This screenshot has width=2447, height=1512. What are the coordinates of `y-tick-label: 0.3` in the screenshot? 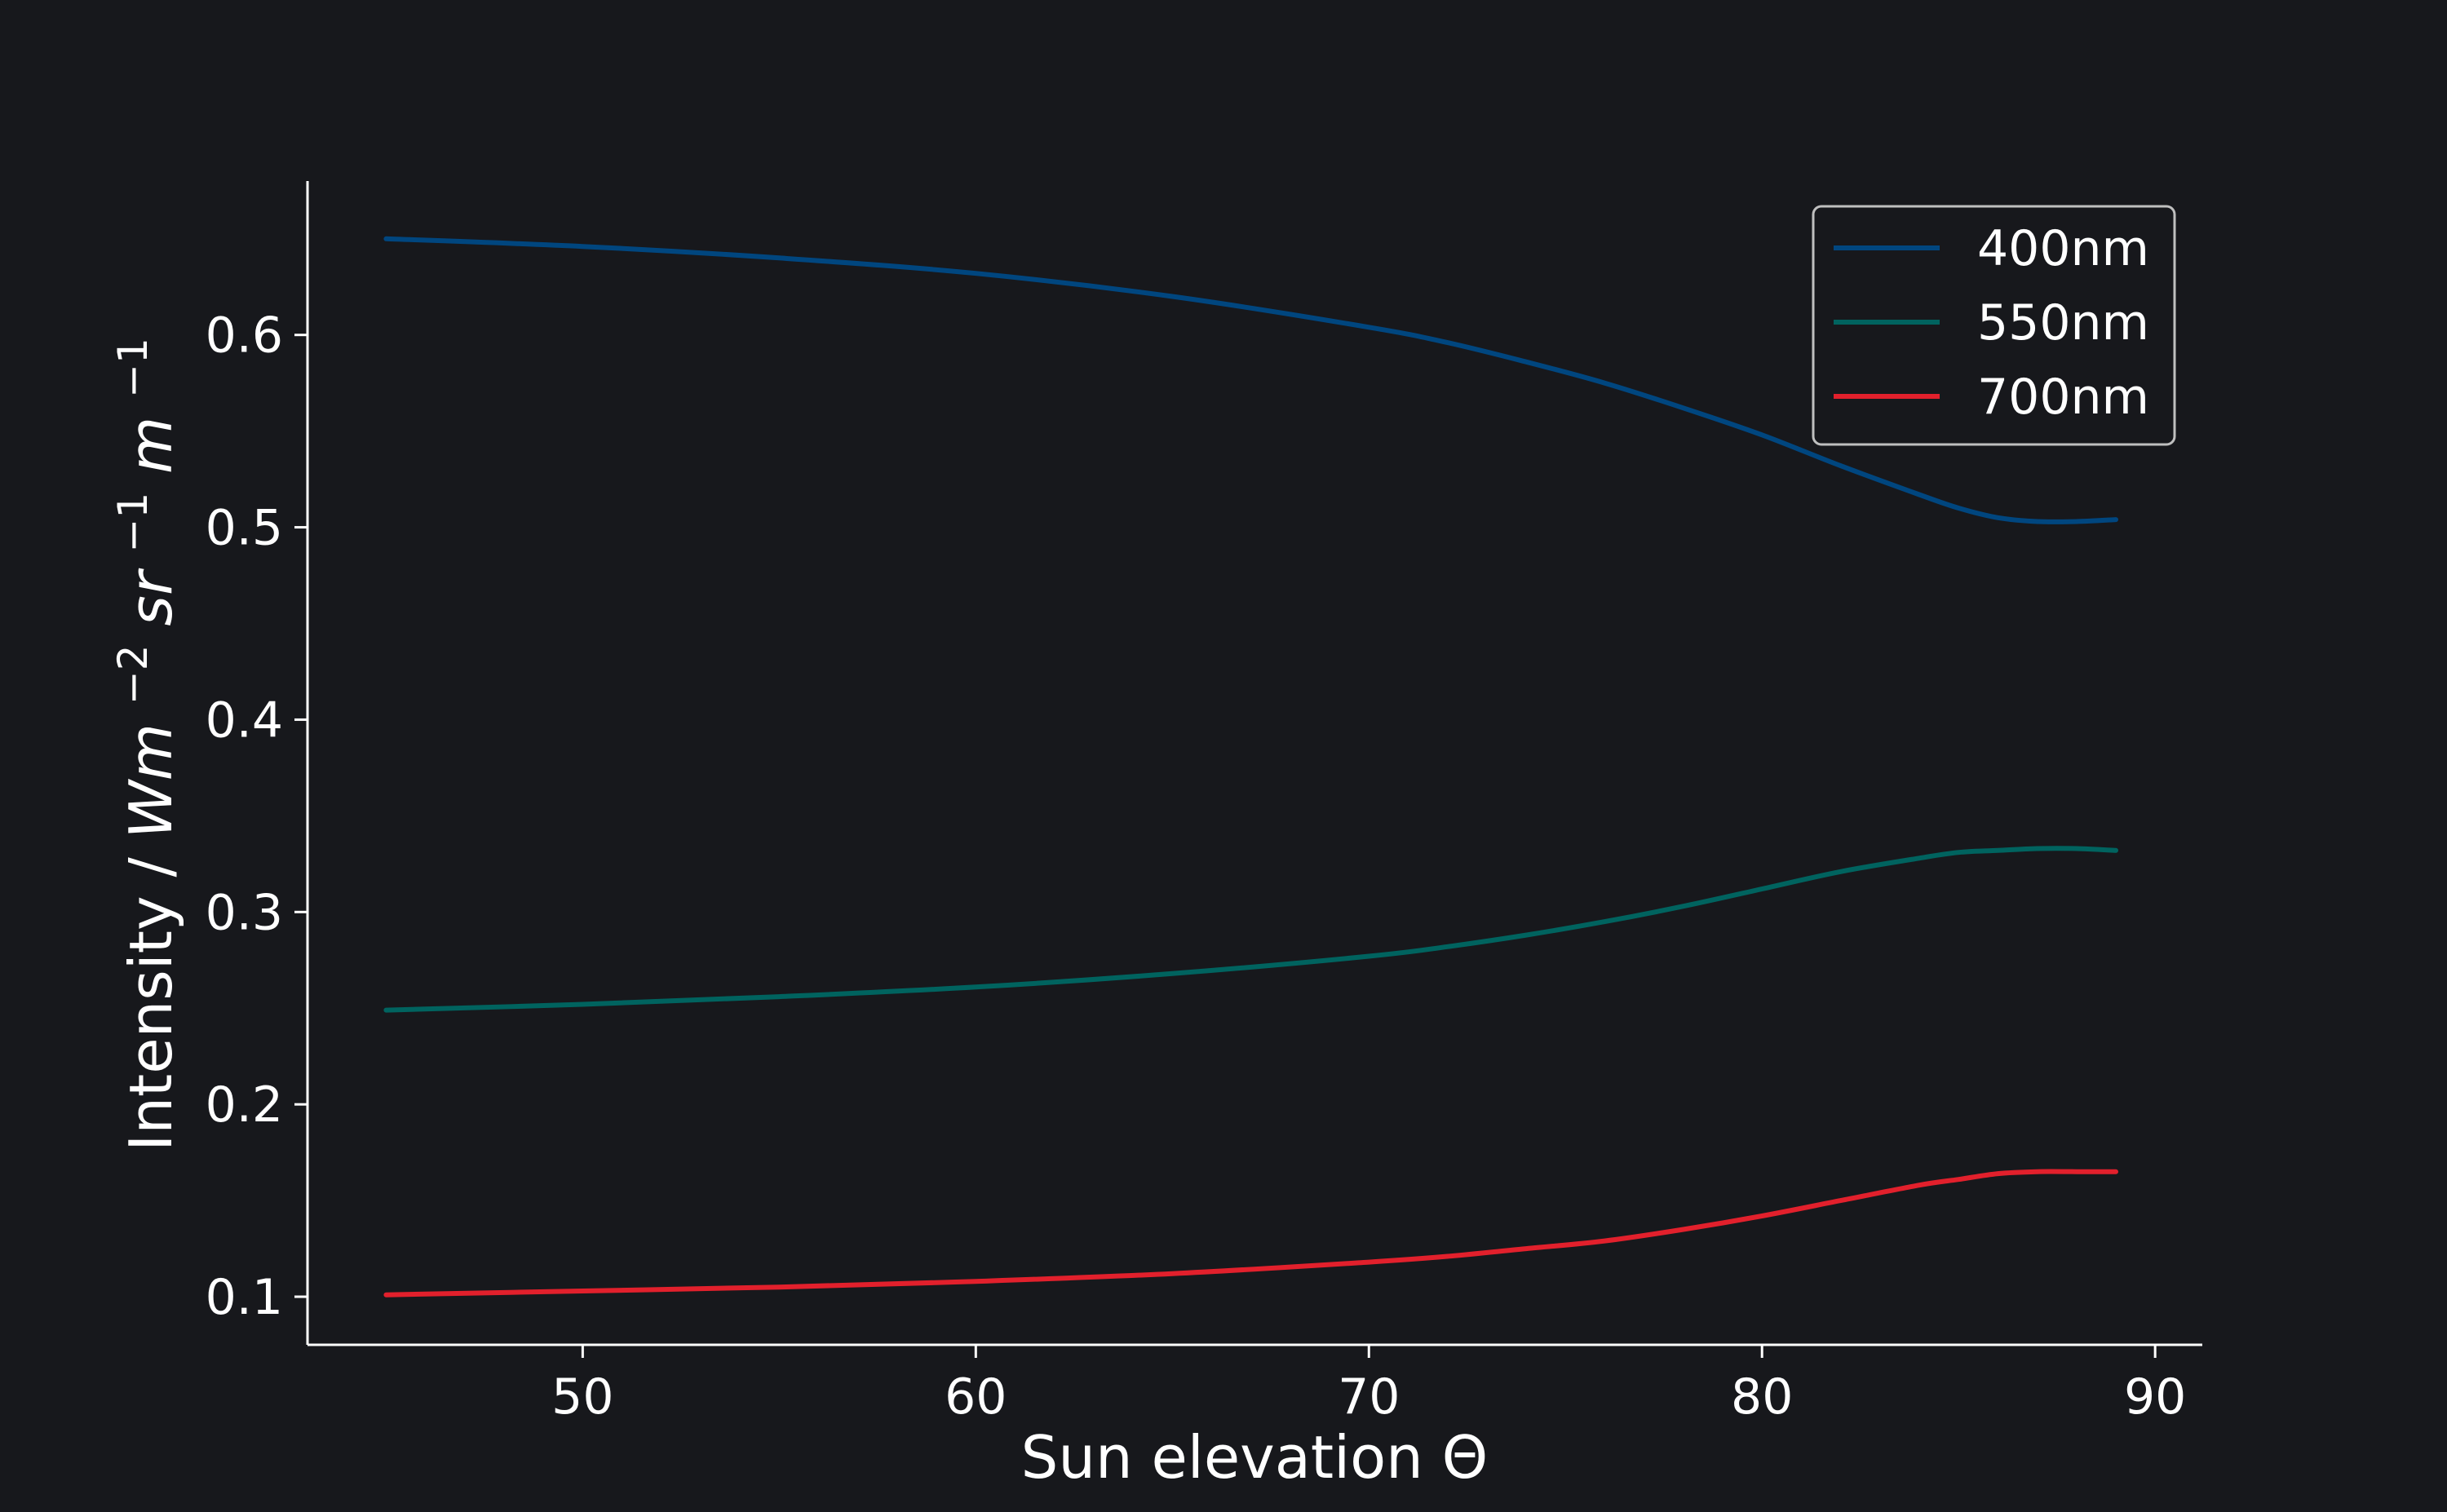 It's located at (244, 912).